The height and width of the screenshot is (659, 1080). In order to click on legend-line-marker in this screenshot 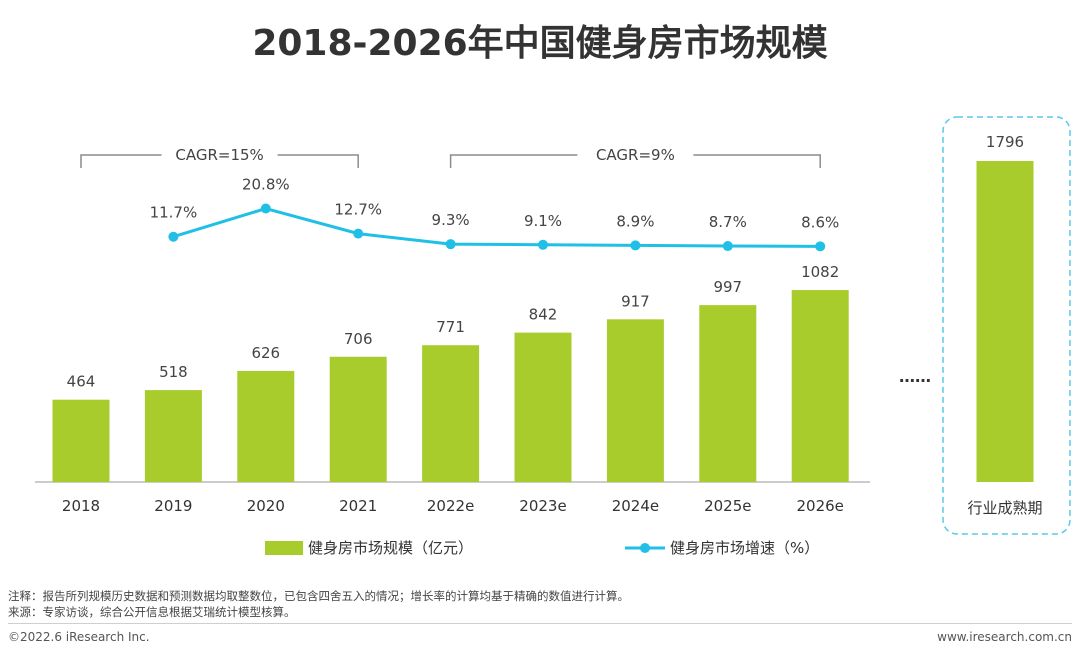, I will do `click(645, 548)`.